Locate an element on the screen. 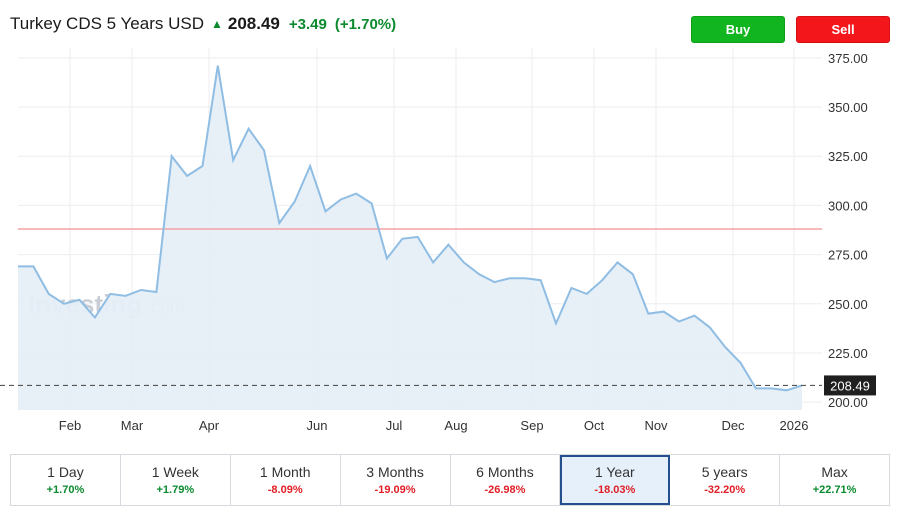  price-change-percent: (+1.70%) is located at coordinates (365, 24).